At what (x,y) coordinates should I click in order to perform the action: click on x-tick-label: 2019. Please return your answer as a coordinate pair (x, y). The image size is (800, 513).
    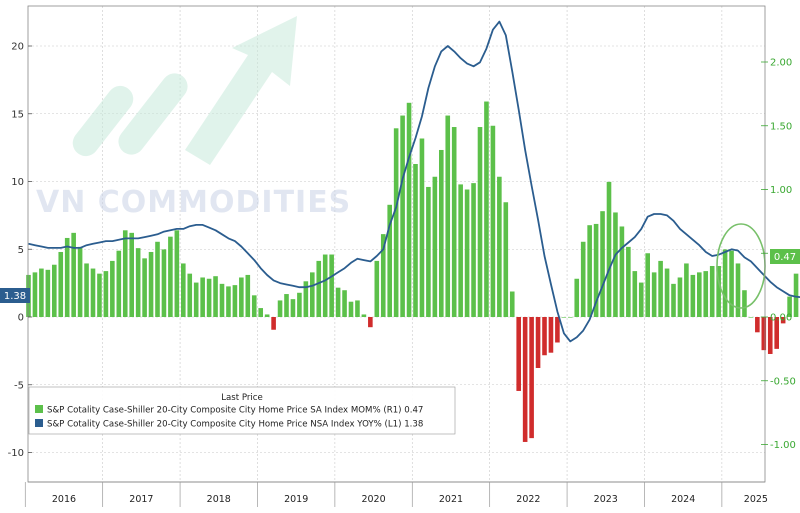
    Looking at the image, I should click on (296, 499).